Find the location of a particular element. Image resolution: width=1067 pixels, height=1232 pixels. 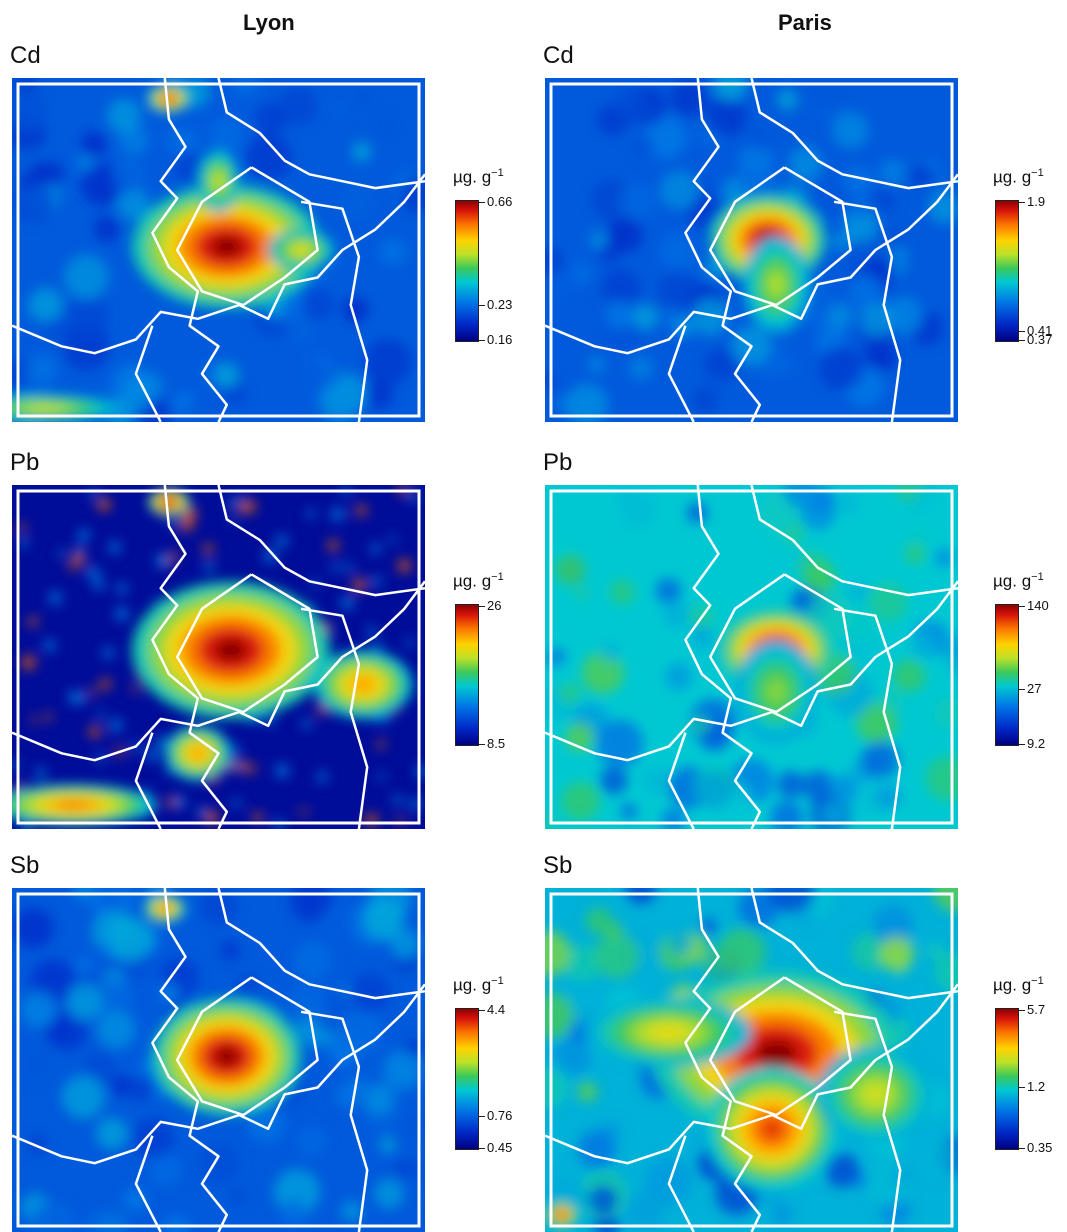

colorbar-tick-label: 27 is located at coordinates (1034, 688).